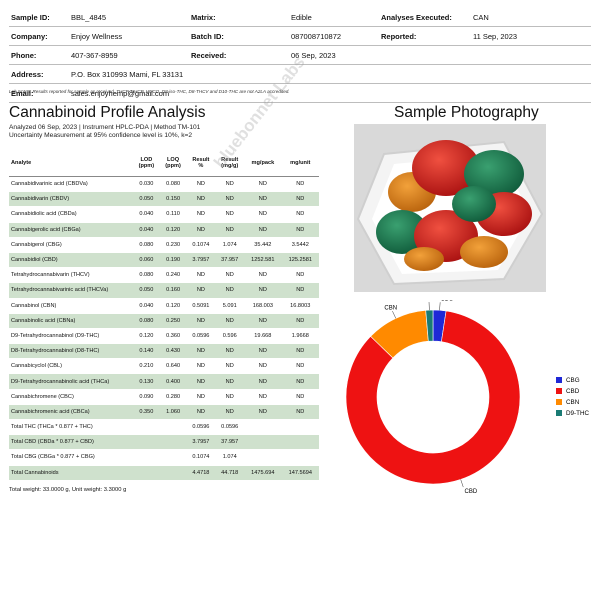 The image size is (600, 600). I want to click on table-row: Cannabicyclol (CBL) 0.210 0.640 ND ND ND ND, so click(164, 366).